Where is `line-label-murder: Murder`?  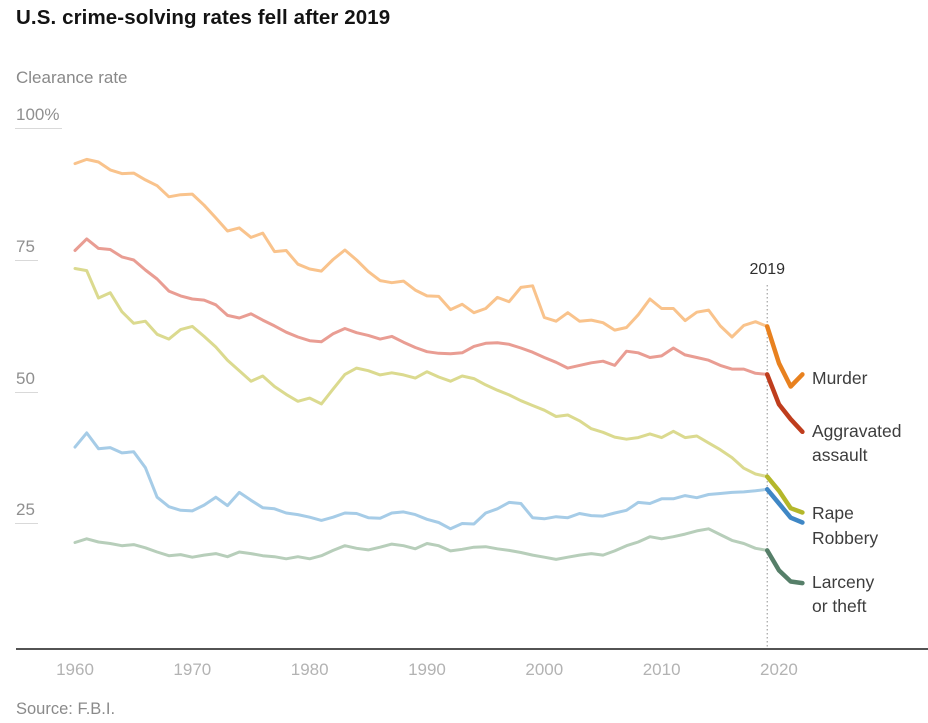 line-label-murder: Murder is located at coordinates (865, 378).